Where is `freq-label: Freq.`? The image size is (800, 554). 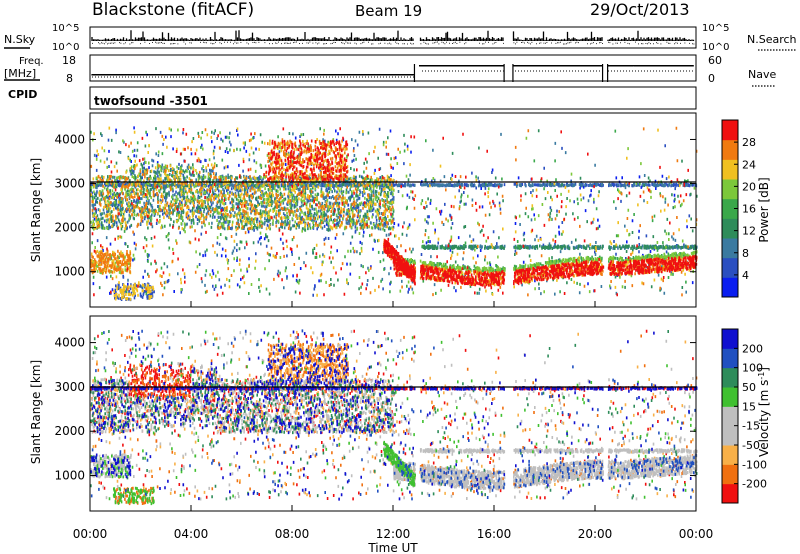
freq-label: Freq. is located at coordinates (31, 61).